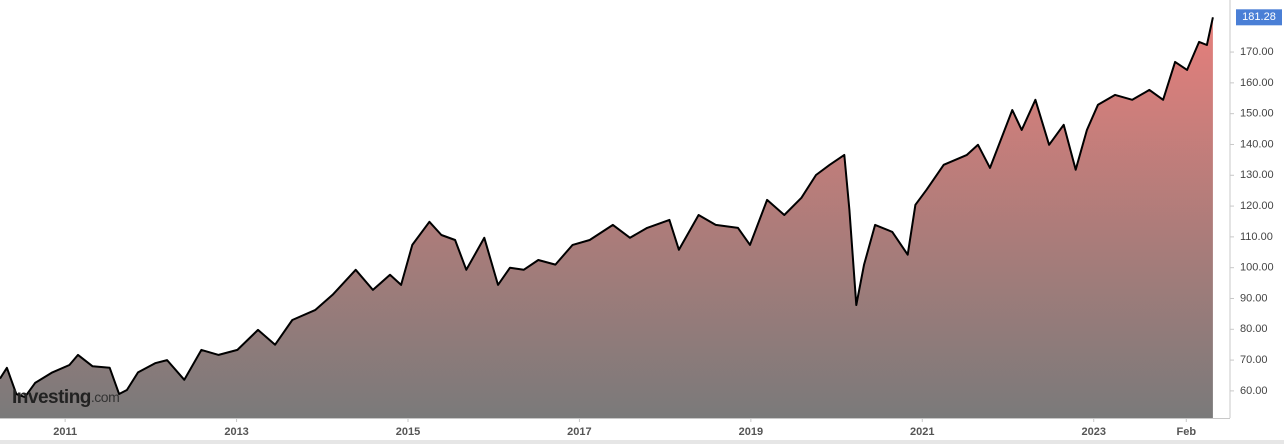 The height and width of the screenshot is (444, 1284). I want to click on brand: Investing, so click(51, 397).